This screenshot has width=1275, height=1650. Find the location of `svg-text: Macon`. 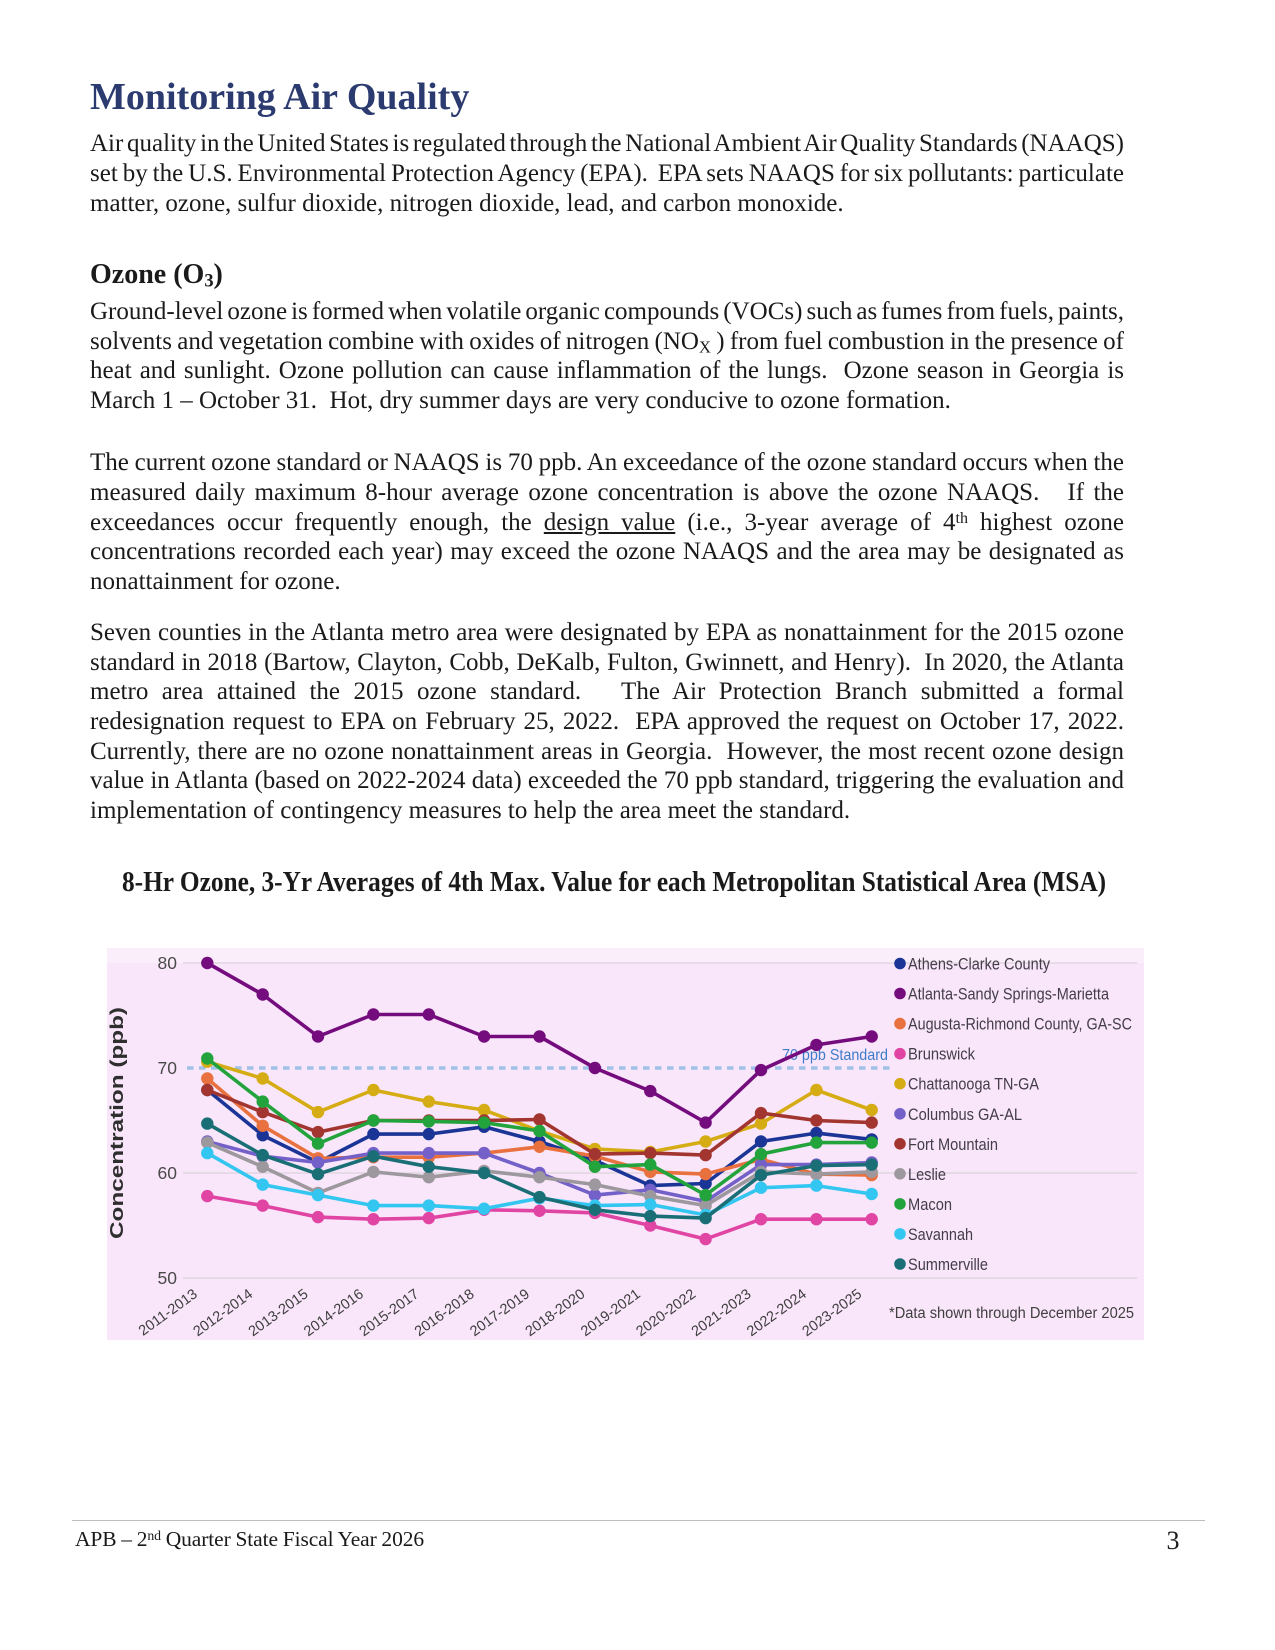

svg-text: Macon is located at coordinates (930, 1205).